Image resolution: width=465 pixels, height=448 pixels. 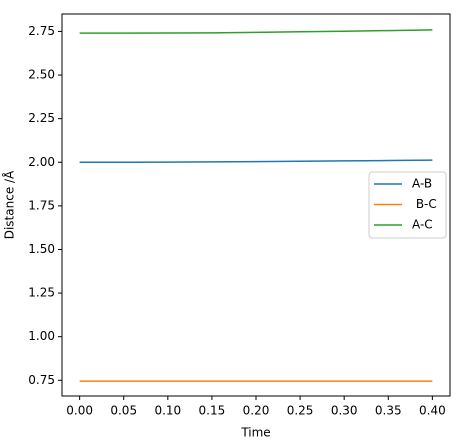 I want to click on y-tick-label: 2.00, so click(x=41, y=162).